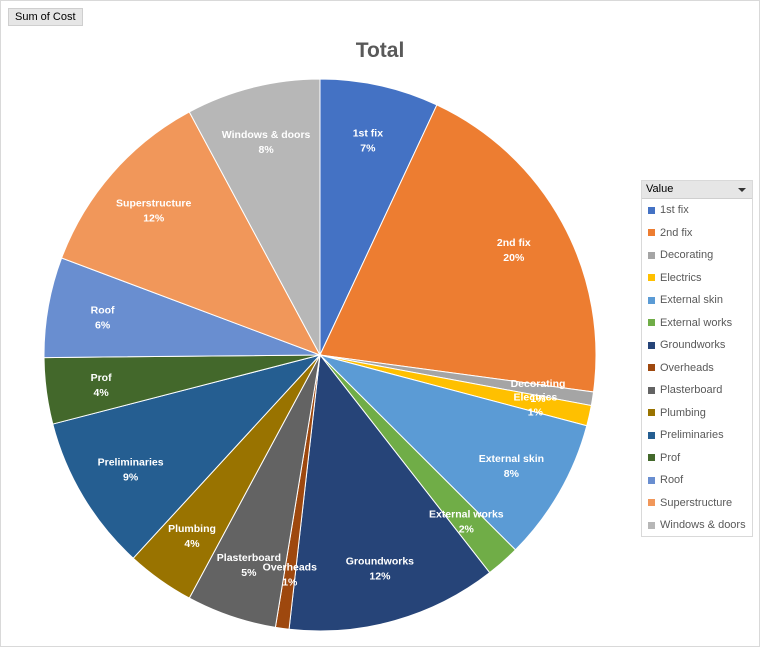  I want to click on data-label-decorating: Decorating 1%, so click(538, 391).